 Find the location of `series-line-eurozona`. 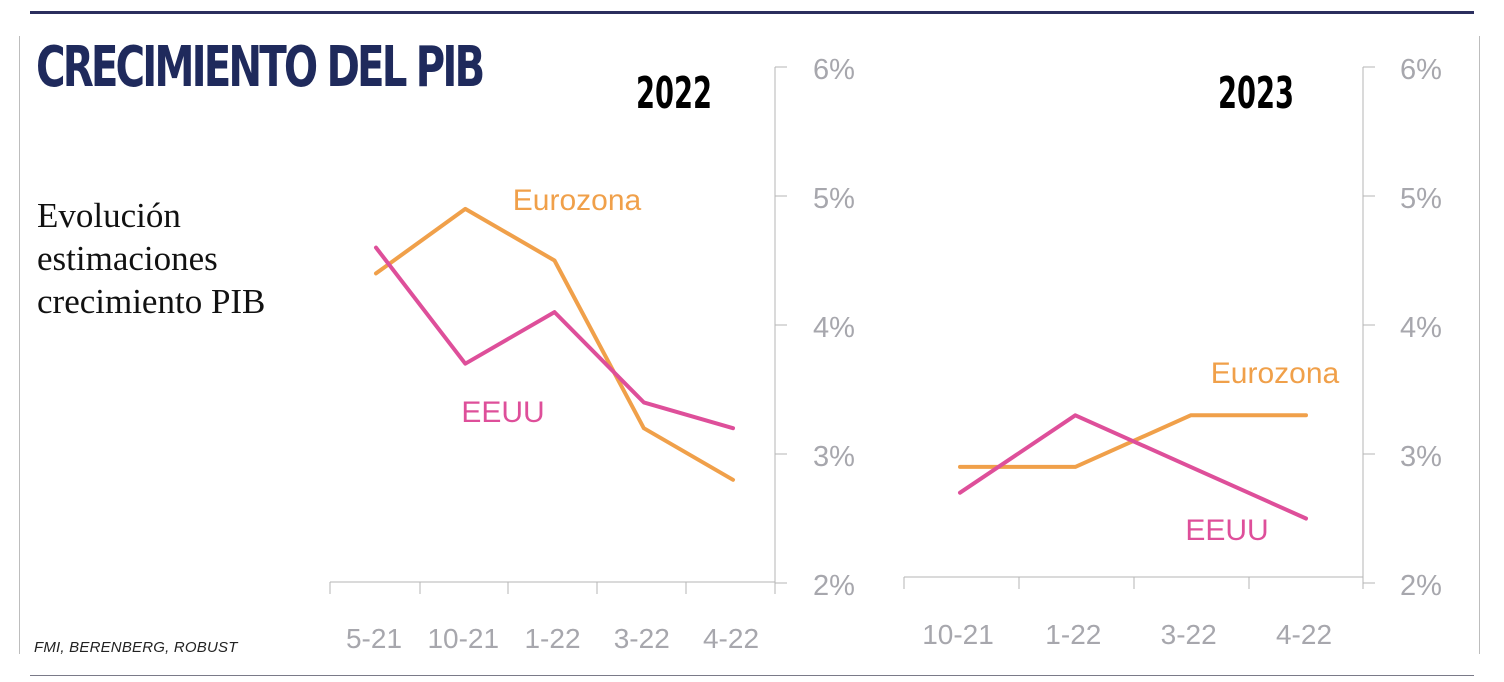

series-line-eurozona is located at coordinates (554, 344).